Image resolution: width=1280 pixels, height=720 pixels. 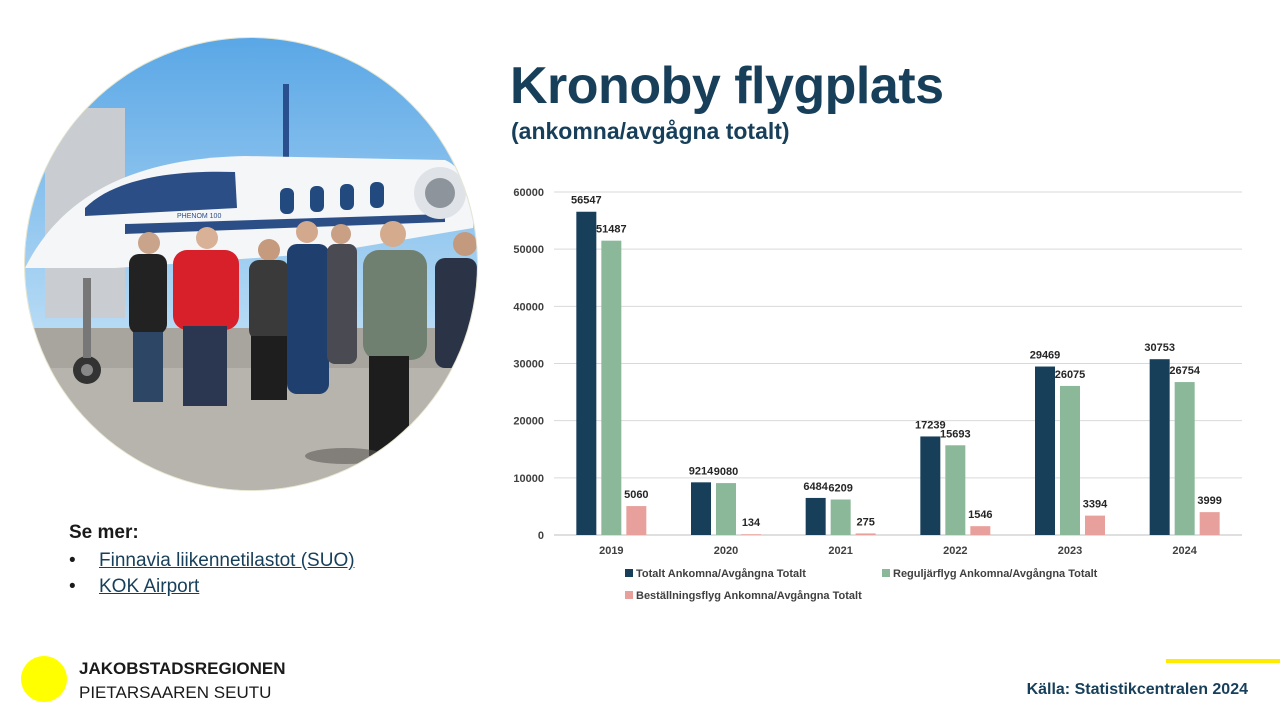 What do you see at coordinates (840, 489) in the screenshot?
I see `data-label: 6209` at bounding box center [840, 489].